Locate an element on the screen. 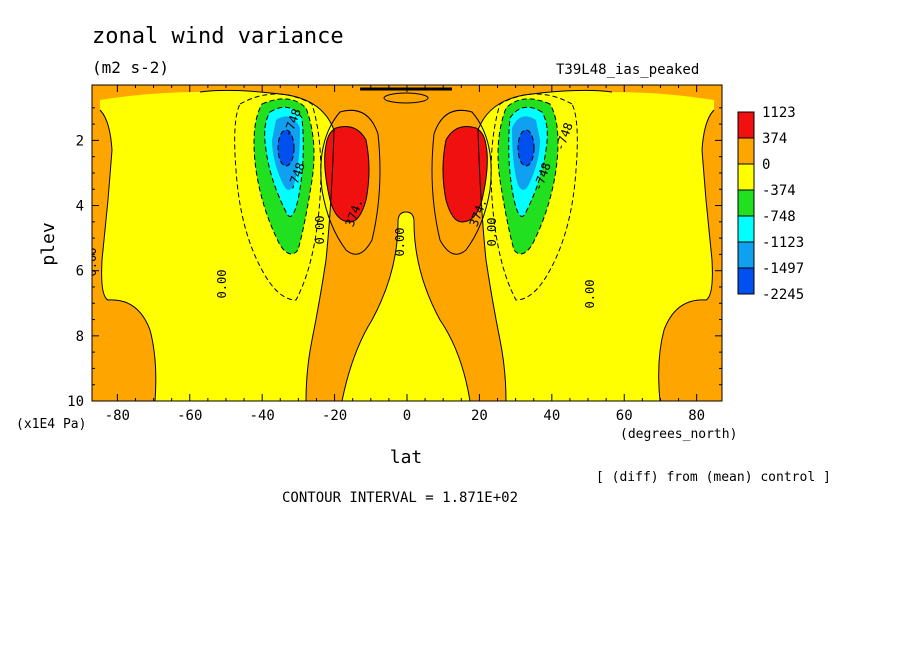 The height and width of the screenshot is (654, 904). fill-red-west is located at coordinates (346, 174).